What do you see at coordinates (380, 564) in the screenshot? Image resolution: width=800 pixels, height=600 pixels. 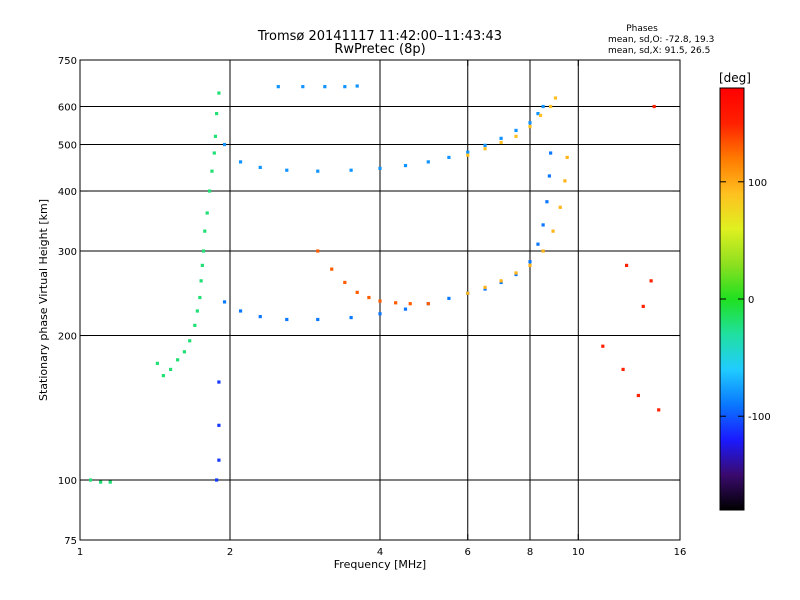 I see `x-axis-label: Frequency [MHz]` at bounding box center [380, 564].